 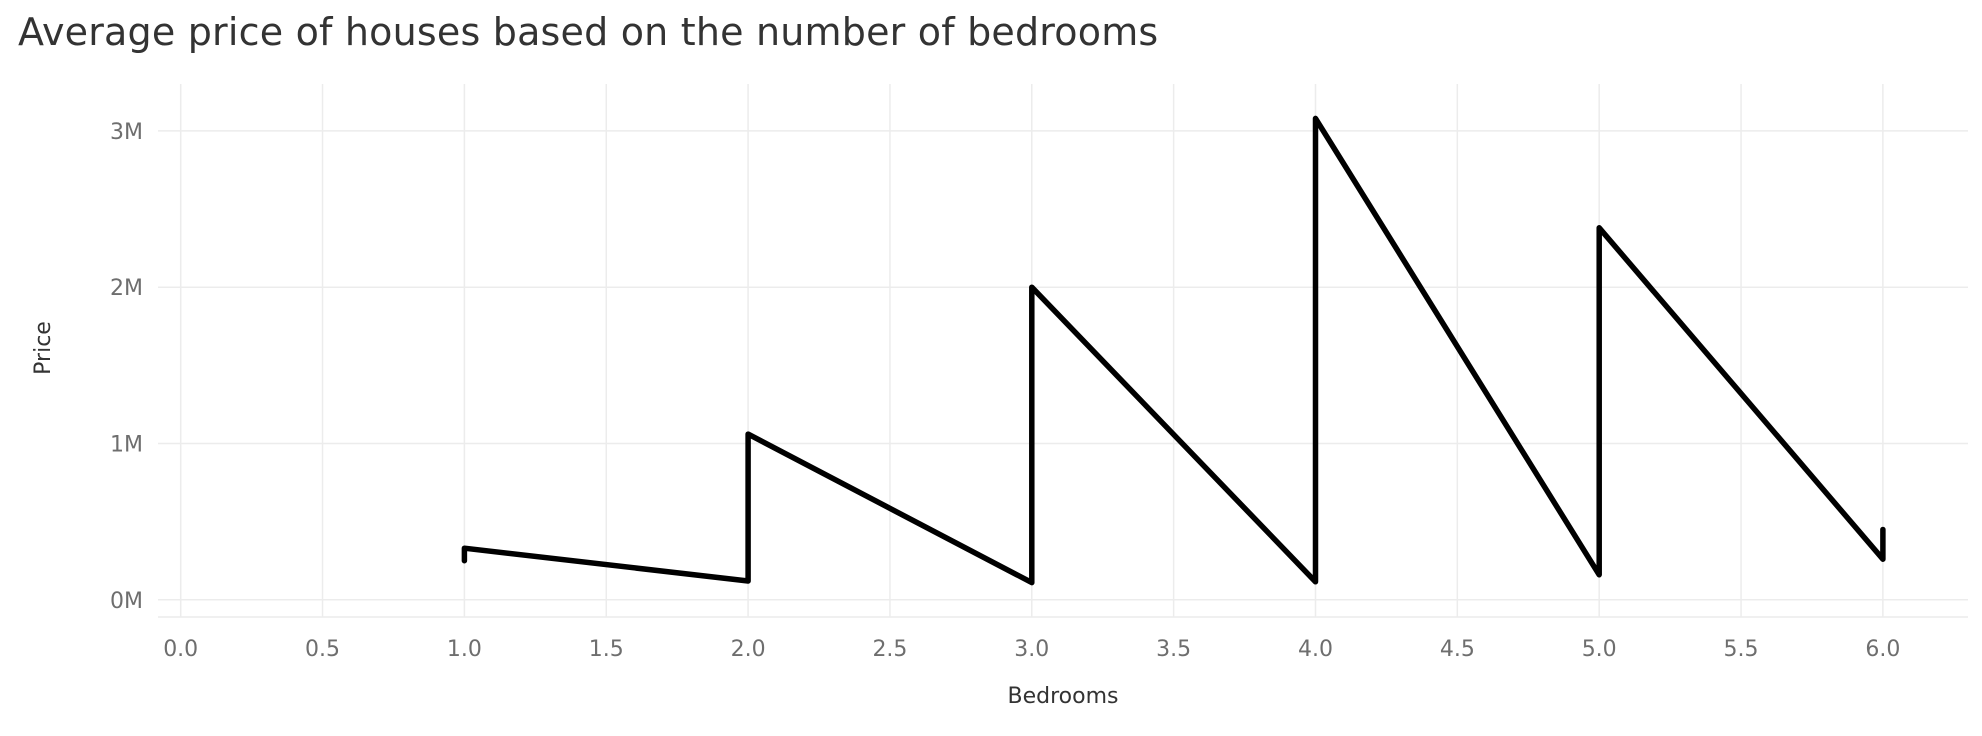 I want to click on x-tick-label: 1.5, so click(x=606, y=649).